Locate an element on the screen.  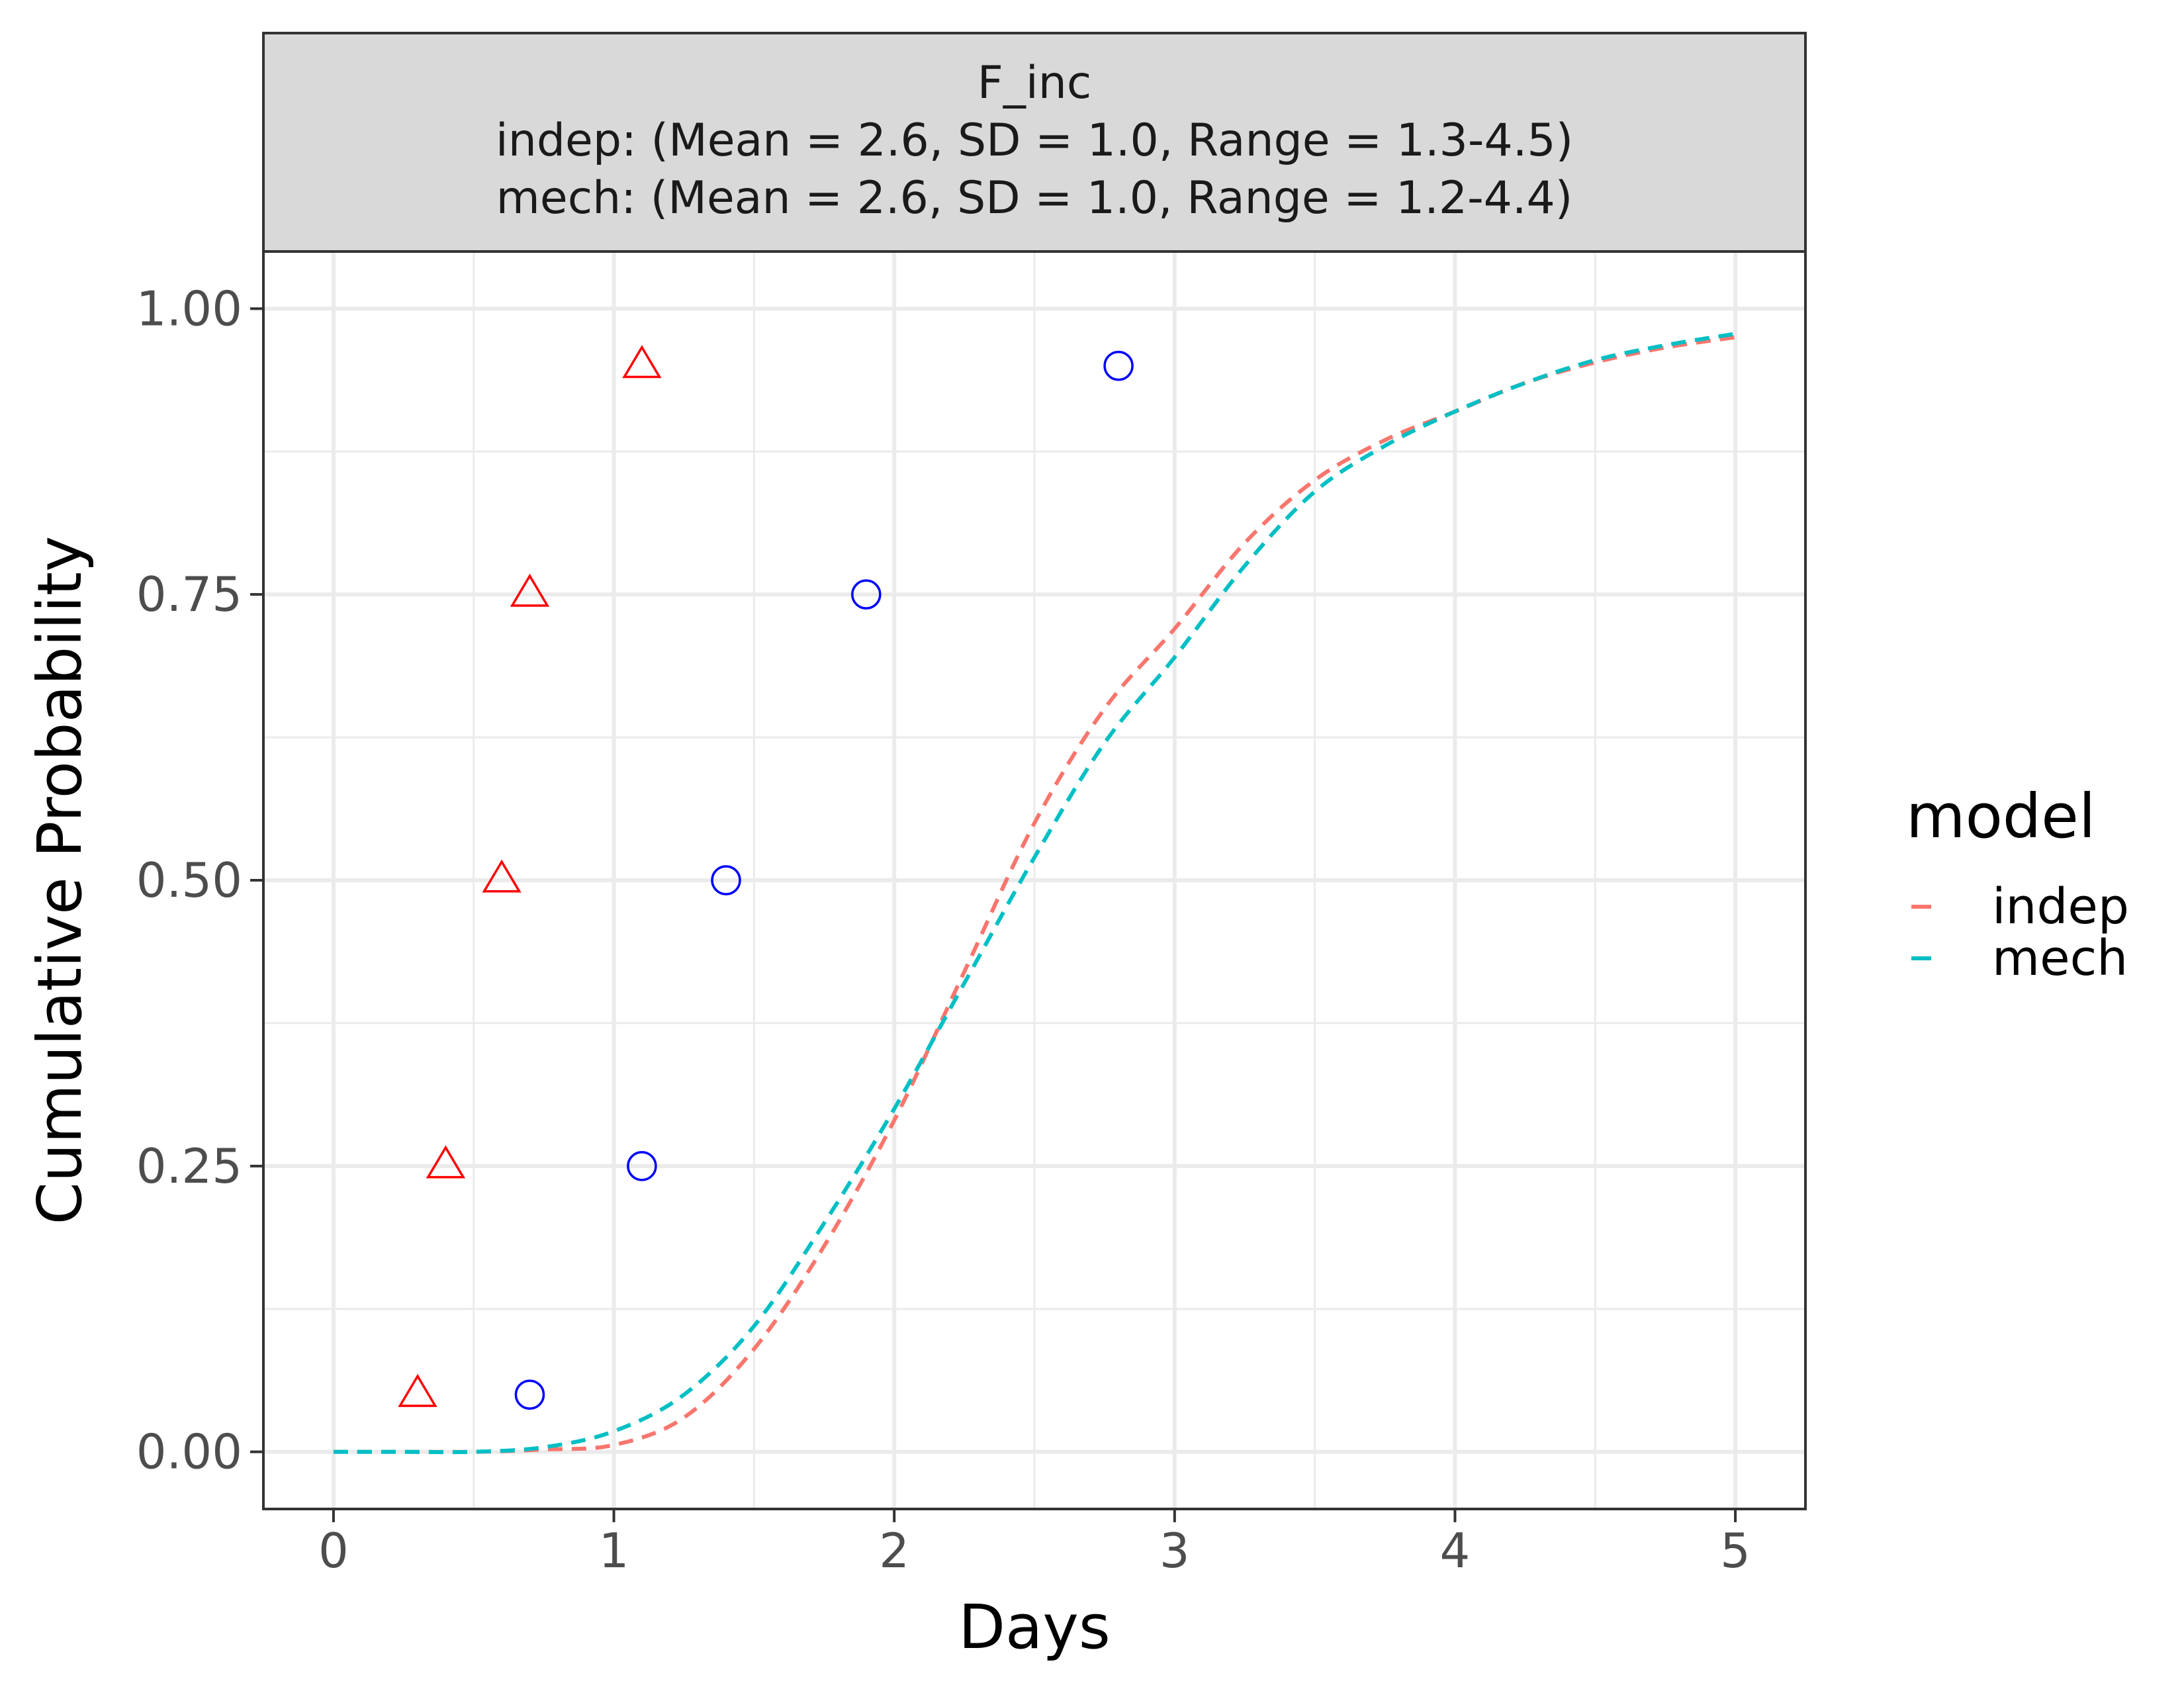
x-tick-label: 0 is located at coordinates (333, 1551).